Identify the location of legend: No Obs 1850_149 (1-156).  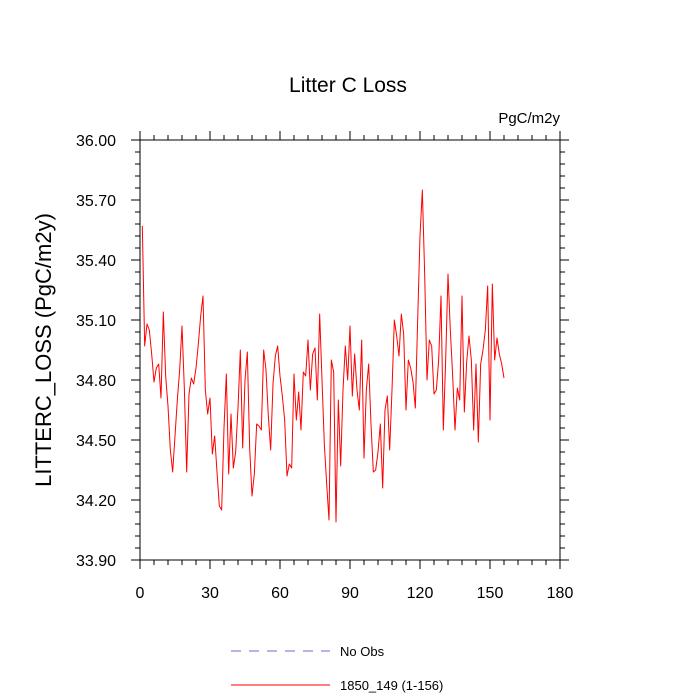
(337, 668).